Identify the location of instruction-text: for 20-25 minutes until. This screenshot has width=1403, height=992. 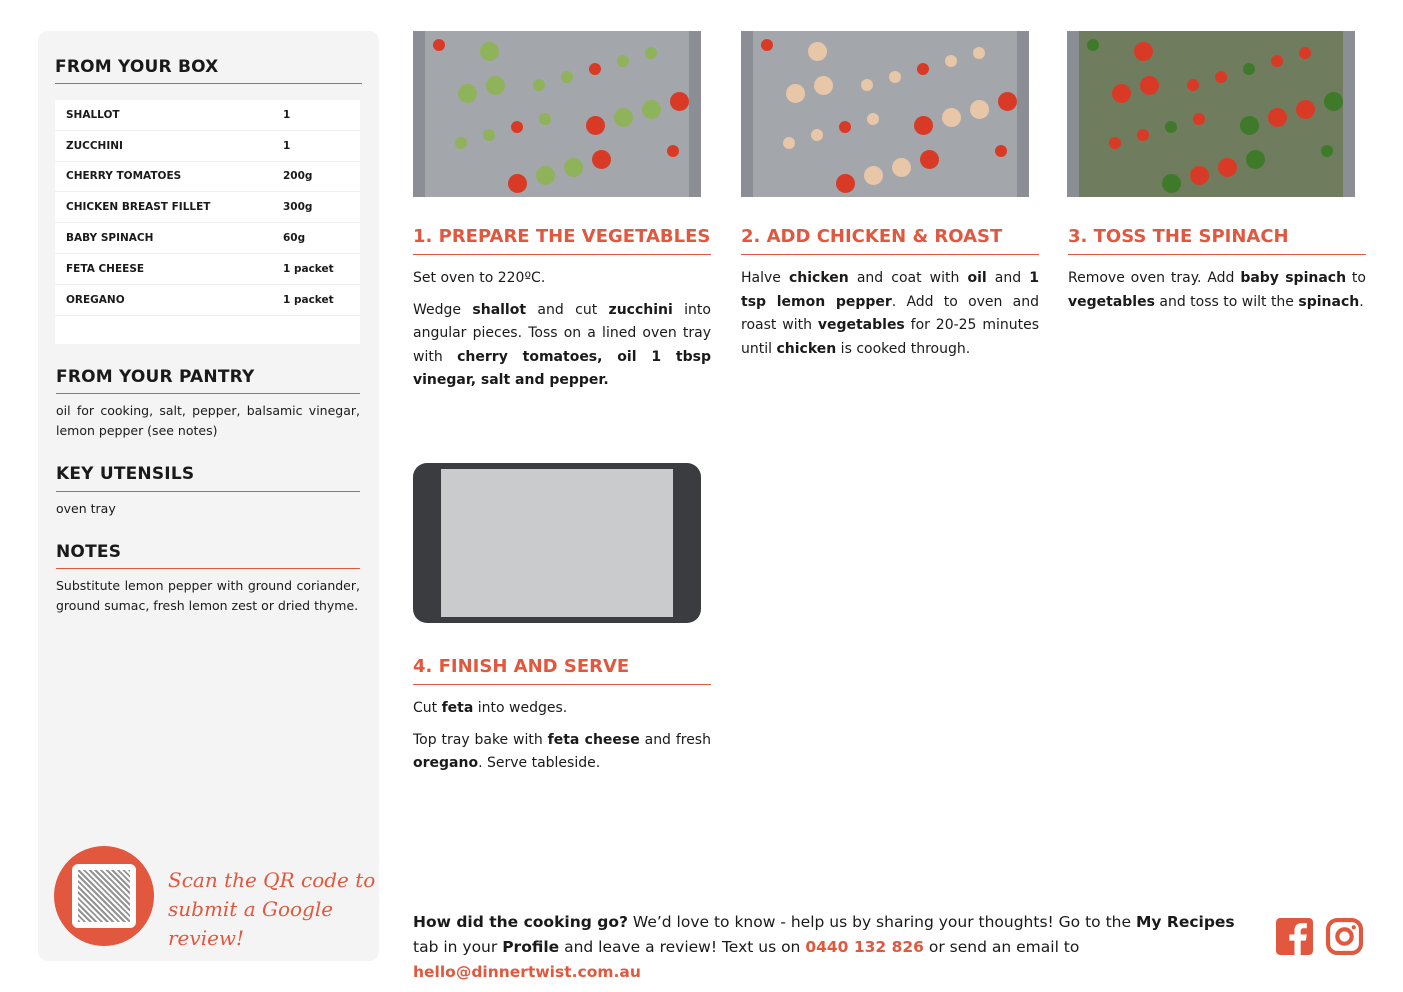
(890, 337).